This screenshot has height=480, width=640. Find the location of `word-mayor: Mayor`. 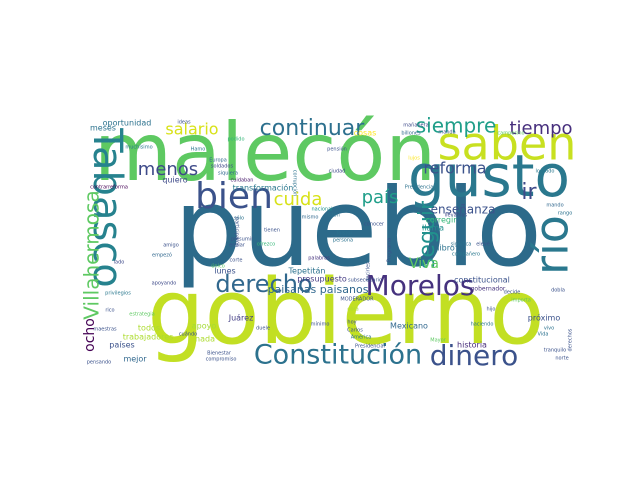

word-mayor: Mayor is located at coordinates (438, 341).